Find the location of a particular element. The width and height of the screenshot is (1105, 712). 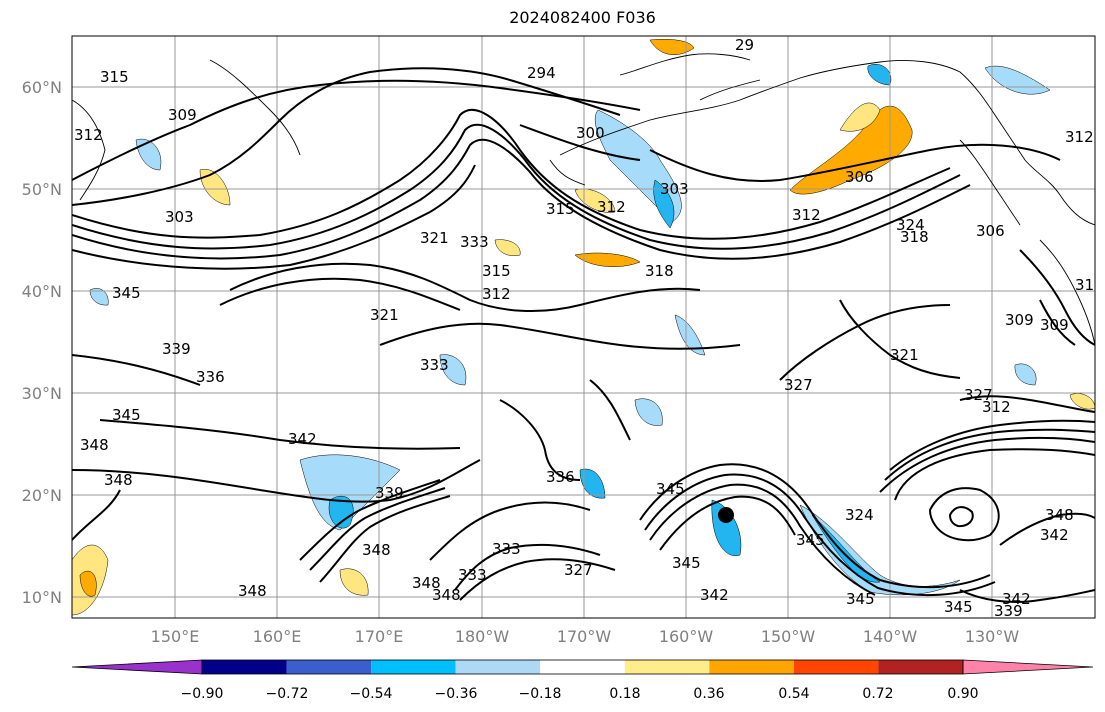

lat-label: 50°N is located at coordinates (42, 189).